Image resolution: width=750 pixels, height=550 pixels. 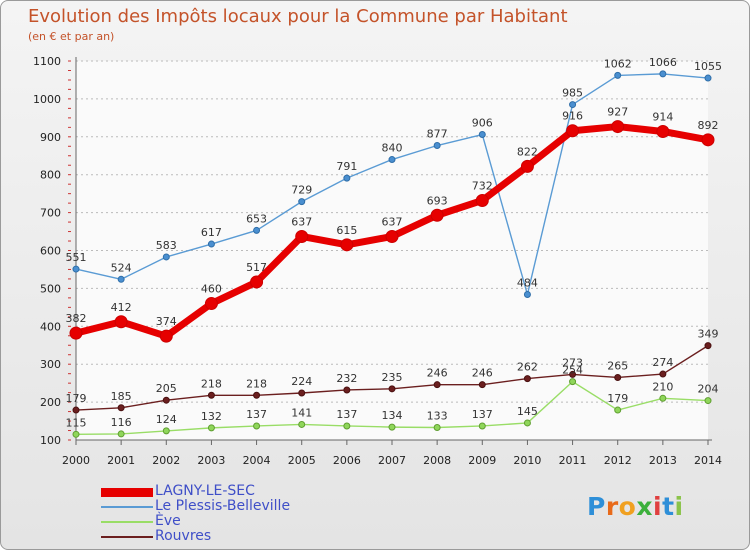 I want to click on data-label-plessis: 1062, so click(x=618, y=63).